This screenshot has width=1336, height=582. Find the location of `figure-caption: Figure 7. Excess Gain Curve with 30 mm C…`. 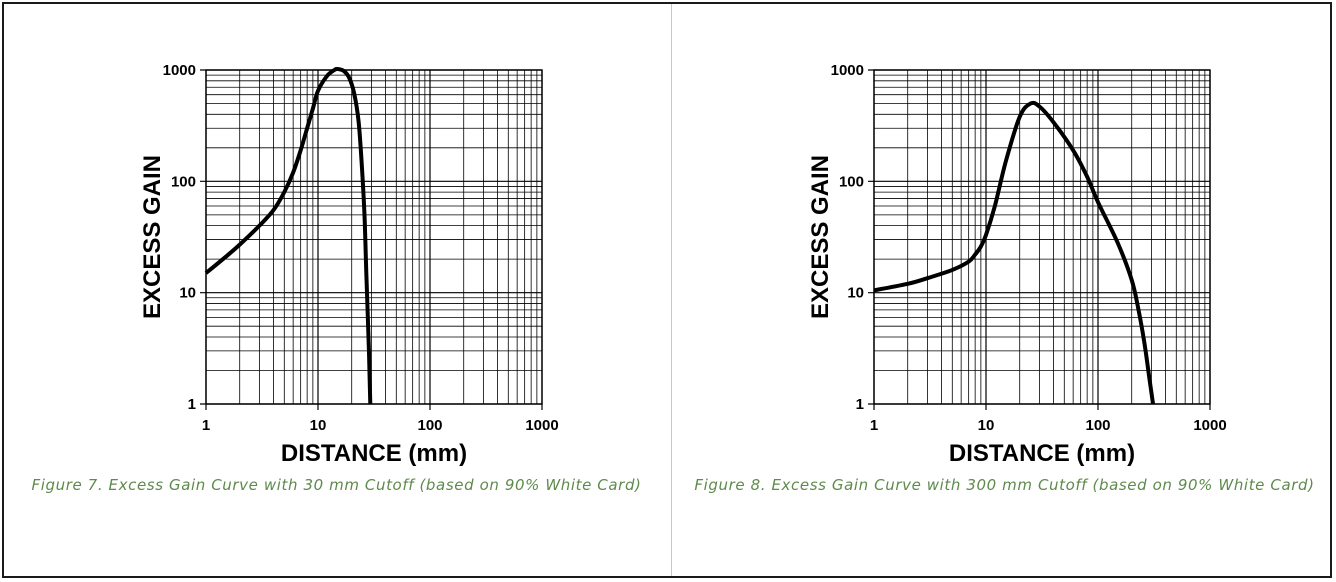

figure-caption: Figure 7. Excess Gain Curve with 30 mm C… is located at coordinates (336, 485).